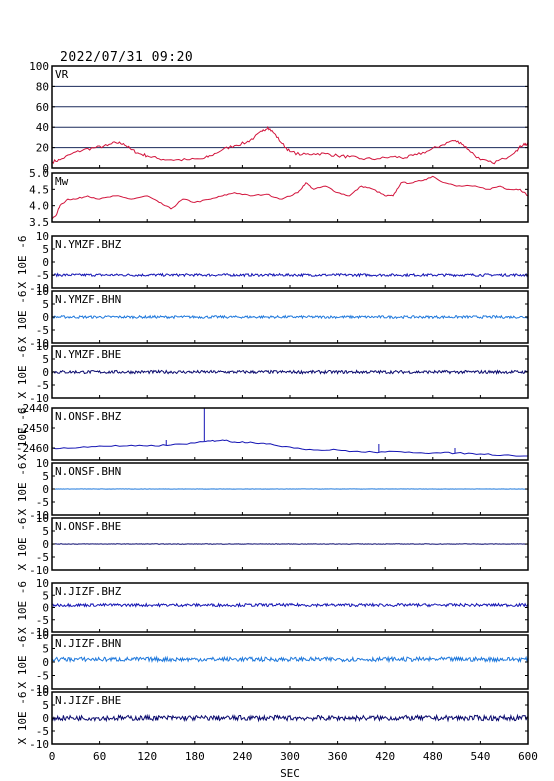  I want to click on vr-ytick-label: 80, so click(42, 86).